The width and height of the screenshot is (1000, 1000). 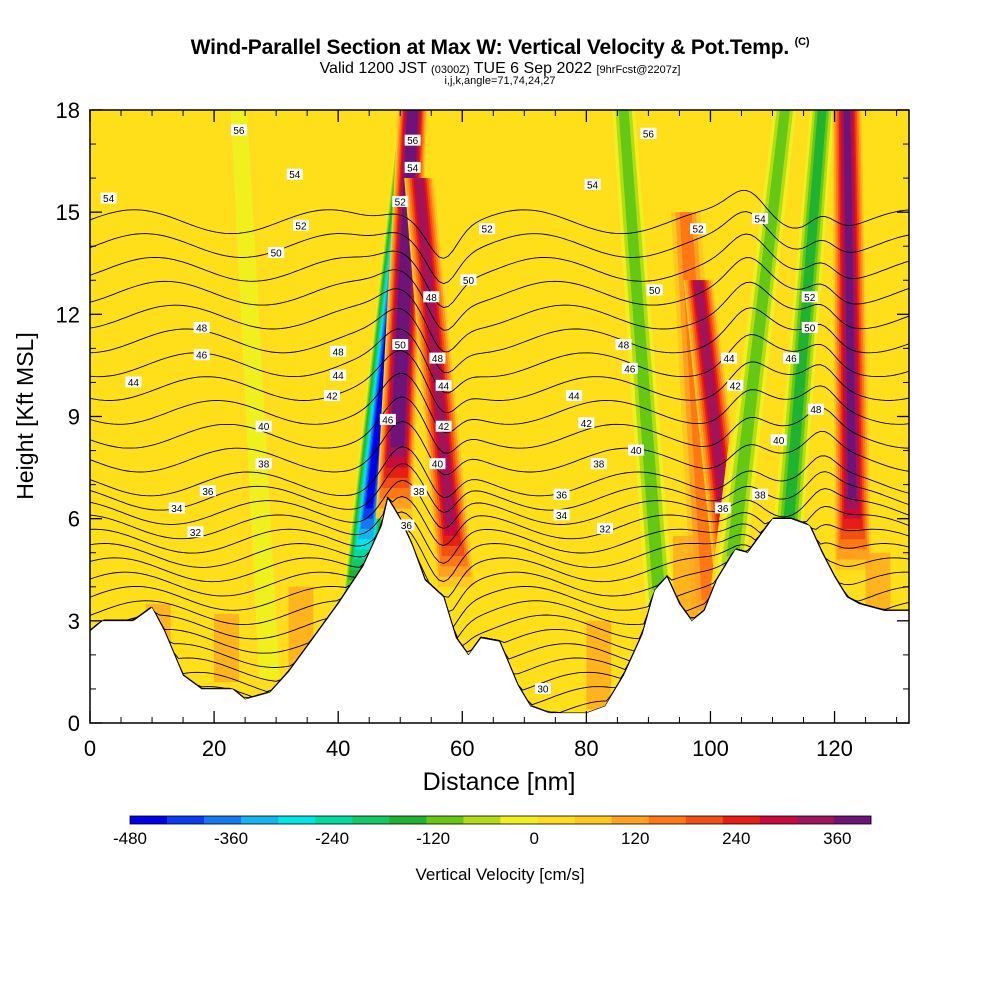 I want to click on contour-label-35: 46, so click(x=629, y=368).